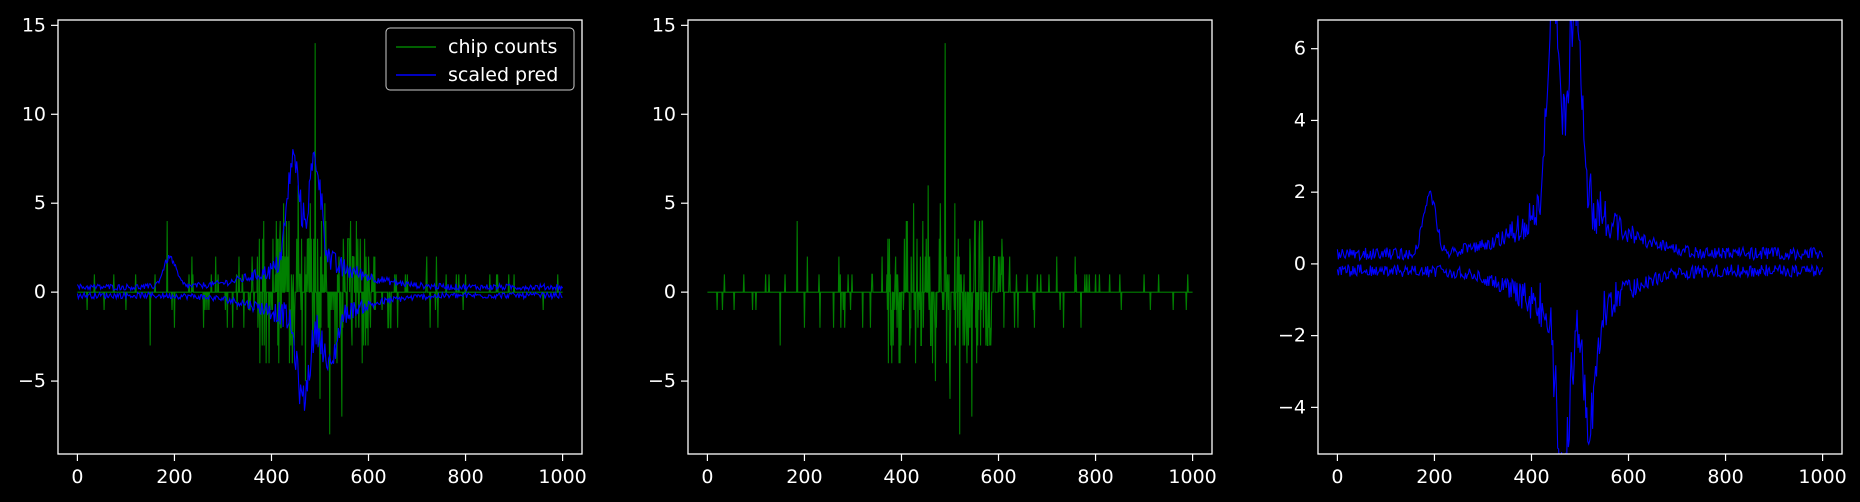 The image size is (1860, 502). What do you see at coordinates (503, 75) in the screenshot?
I see `legend-entry-label: scaled pred` at bounding box center [503, 75].